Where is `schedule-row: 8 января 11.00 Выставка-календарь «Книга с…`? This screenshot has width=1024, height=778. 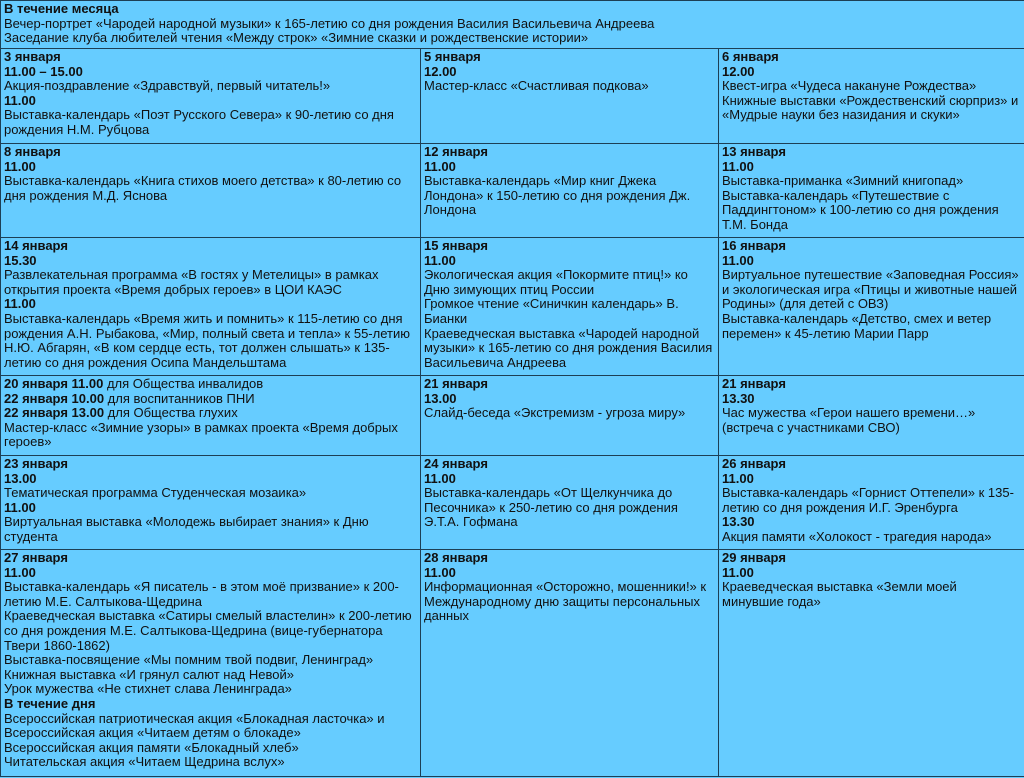
schedule-row: 8 января 11.00 Выставка-календарь «Книга с… is located at coordinates (512, 190).